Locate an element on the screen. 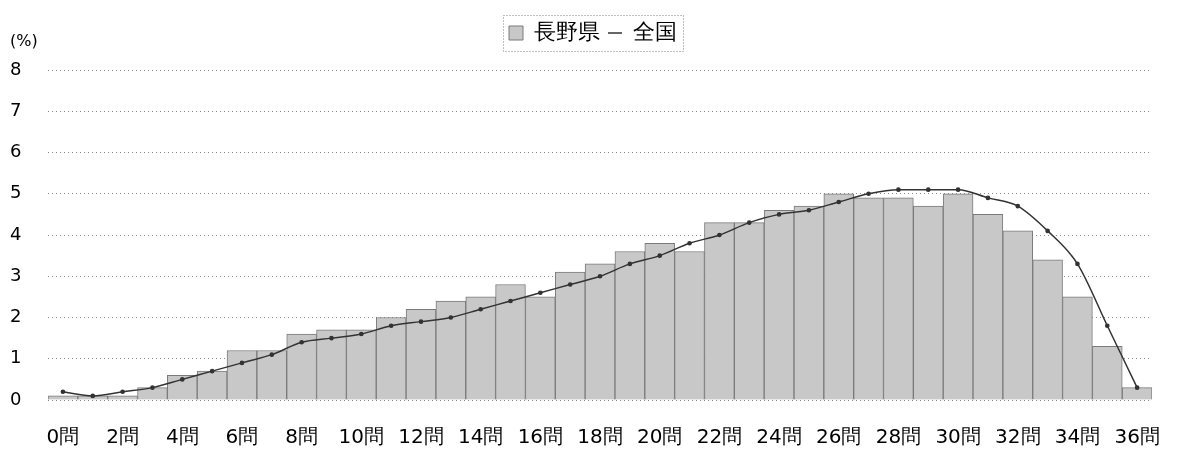  y-tick-label: 2 is located at coordinates (16, 316).